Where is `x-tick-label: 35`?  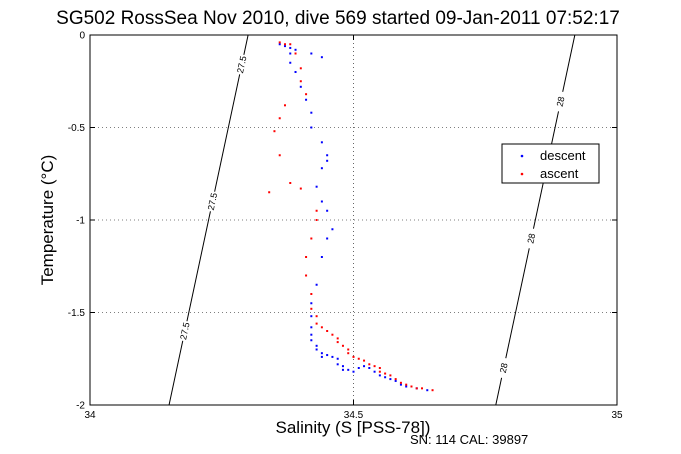
x-tick-label: 35 is located at coordinates (617, 415).